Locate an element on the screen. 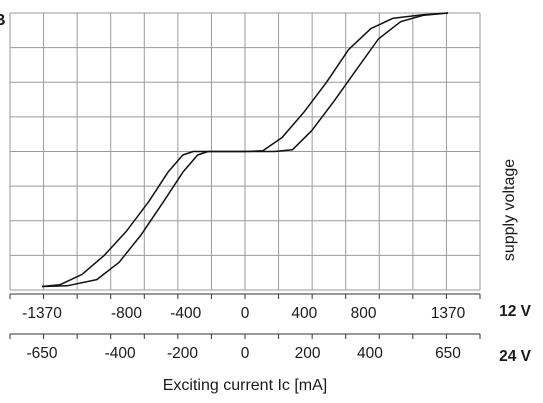  x-axis-title: Exciting current Ic [mA] is located at coordinates (245, 385).